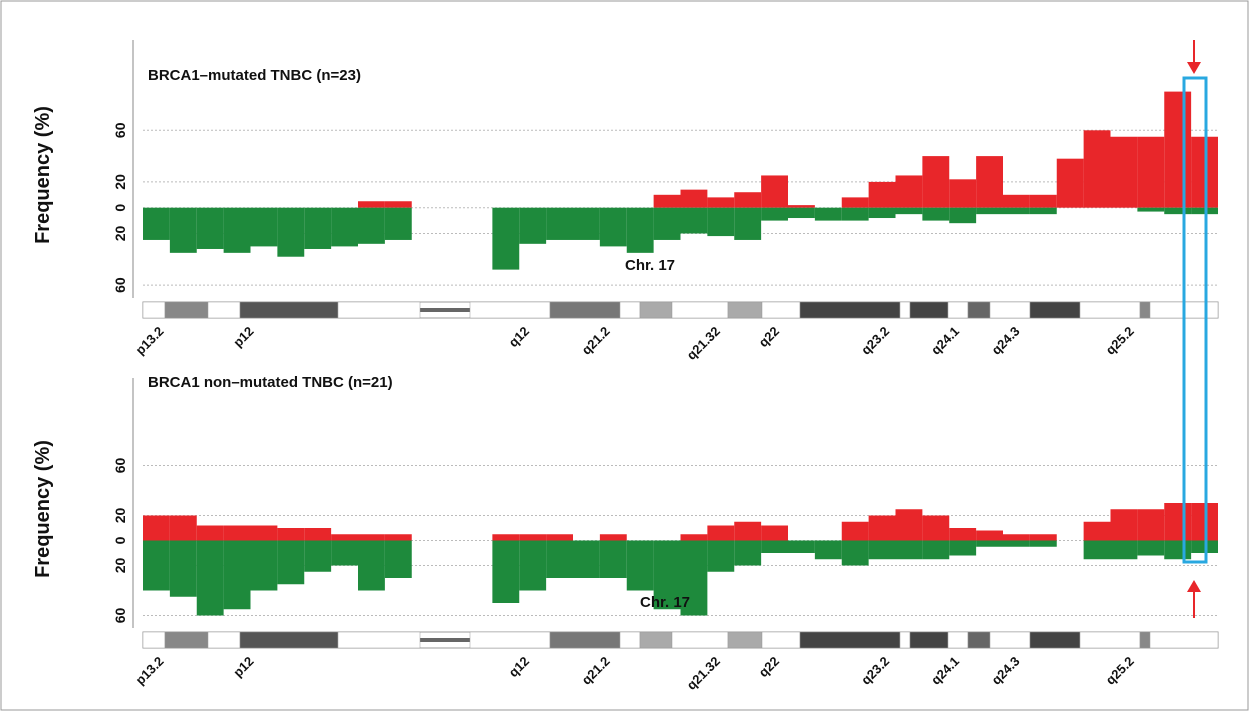  I want to click on y-axis-label: Frequency (%), so click(43, 175).